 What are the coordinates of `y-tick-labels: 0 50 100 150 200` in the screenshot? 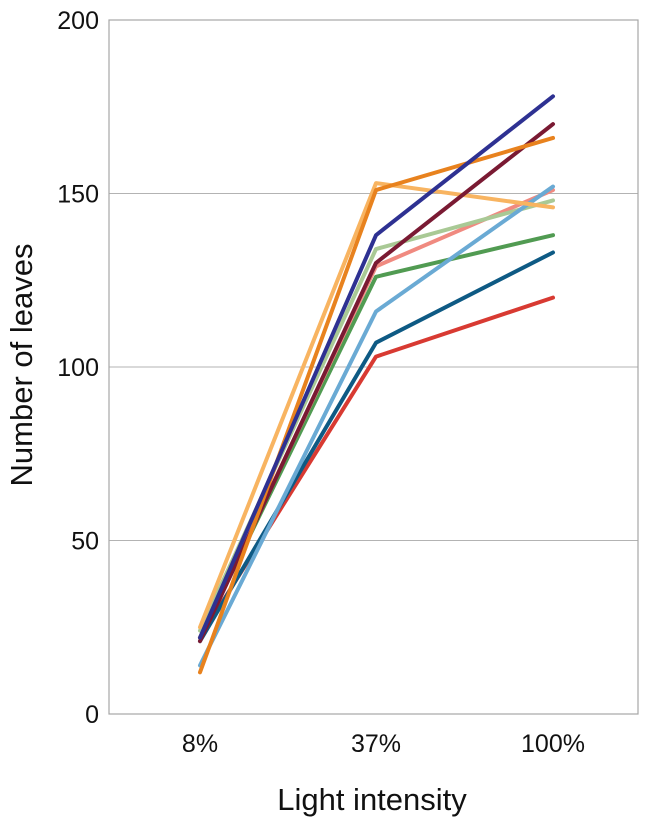 It's located at (78, 368).